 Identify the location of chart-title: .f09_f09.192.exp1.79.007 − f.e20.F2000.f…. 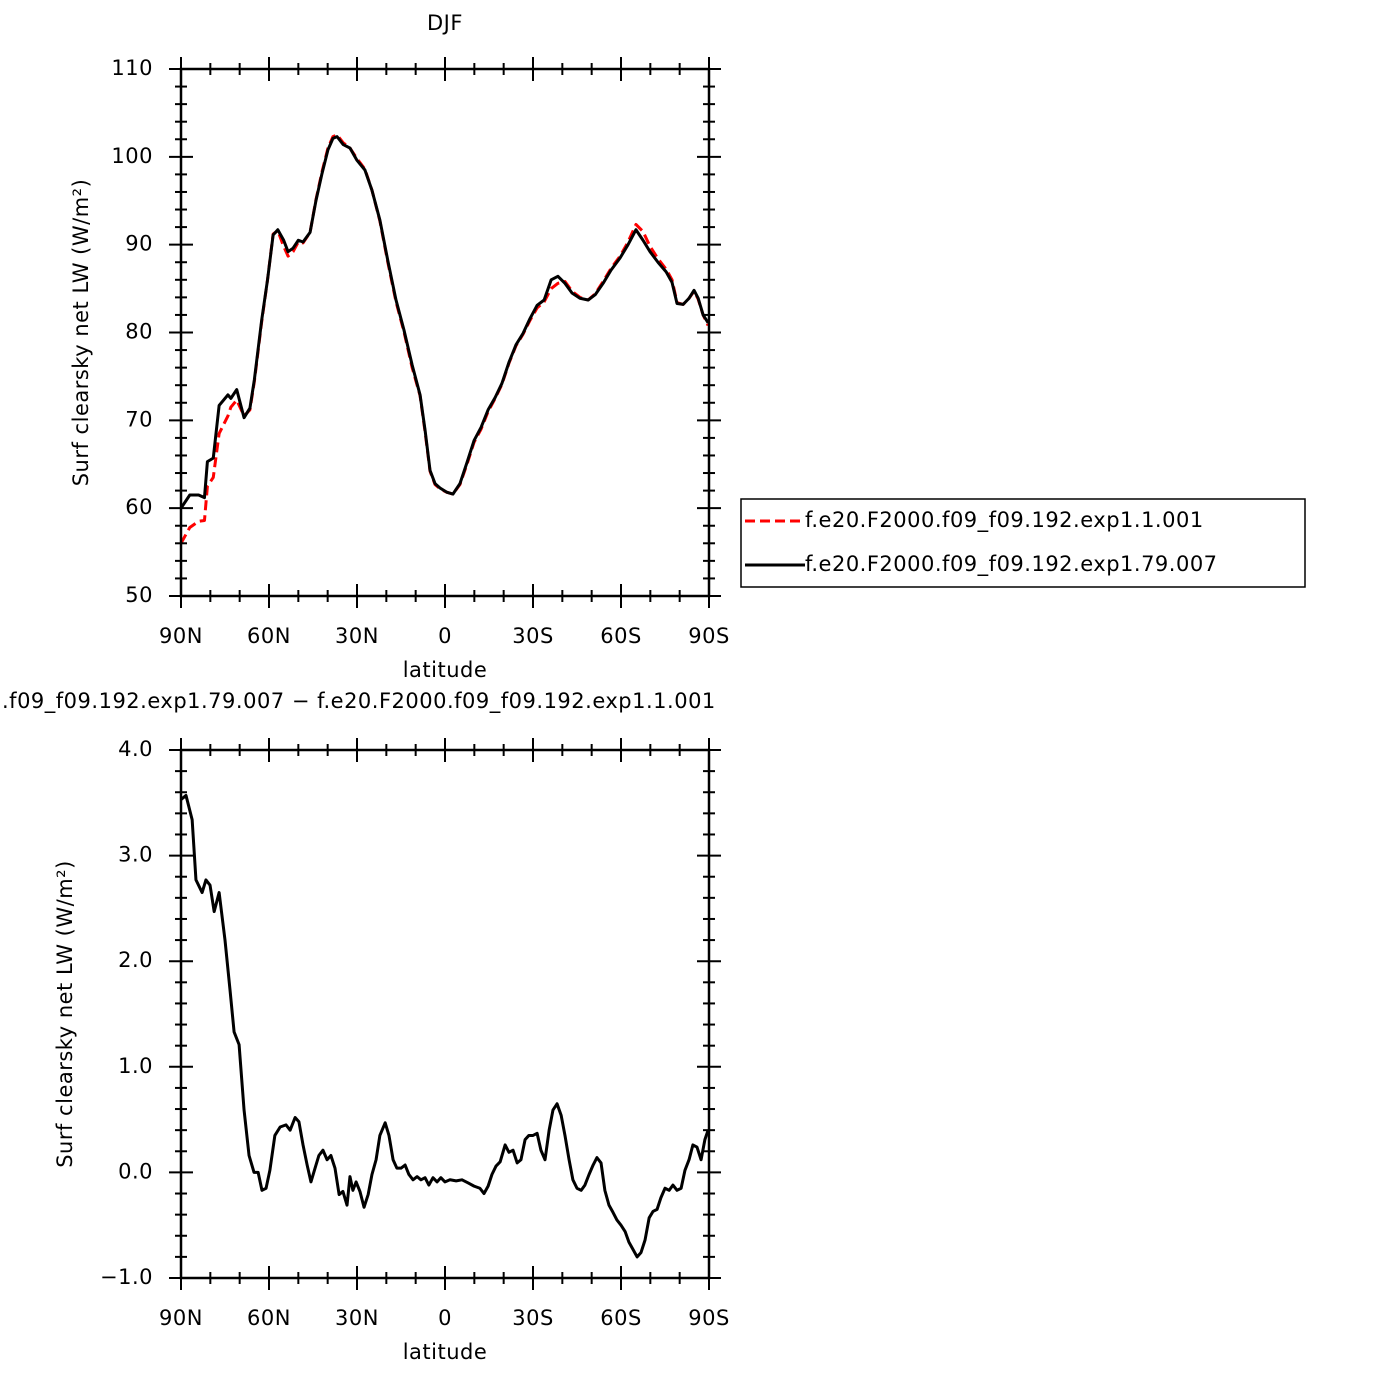
(359, 701).